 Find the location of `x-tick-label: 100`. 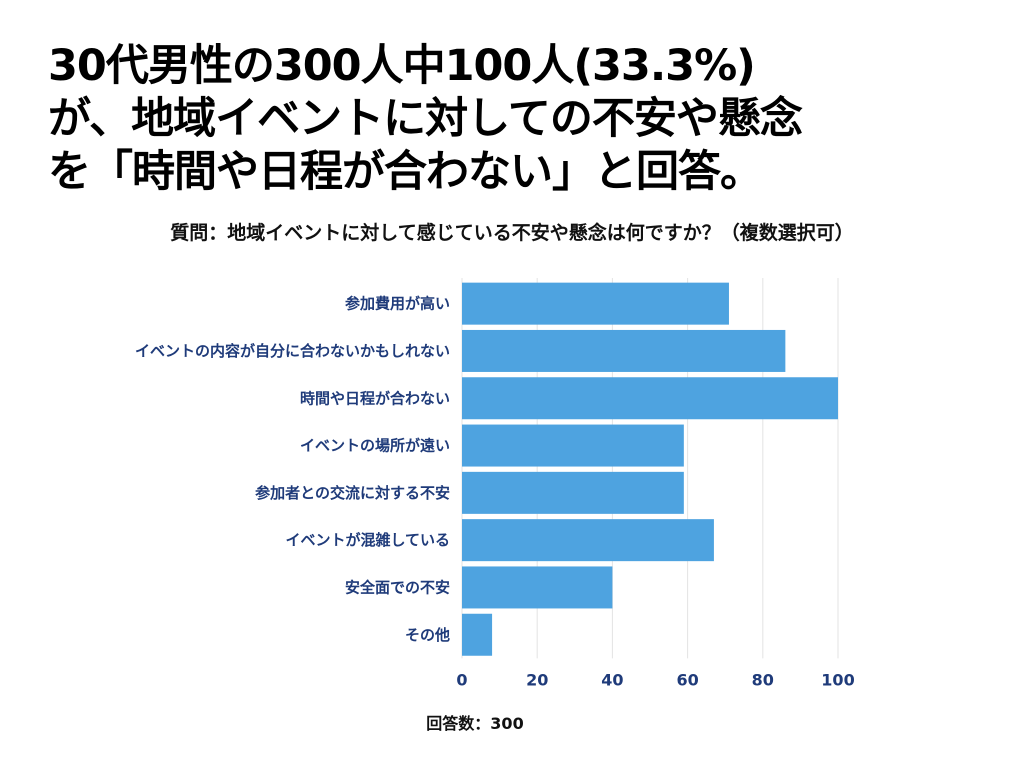

x-tick-label: 100 is located at coordinates (837, 679).